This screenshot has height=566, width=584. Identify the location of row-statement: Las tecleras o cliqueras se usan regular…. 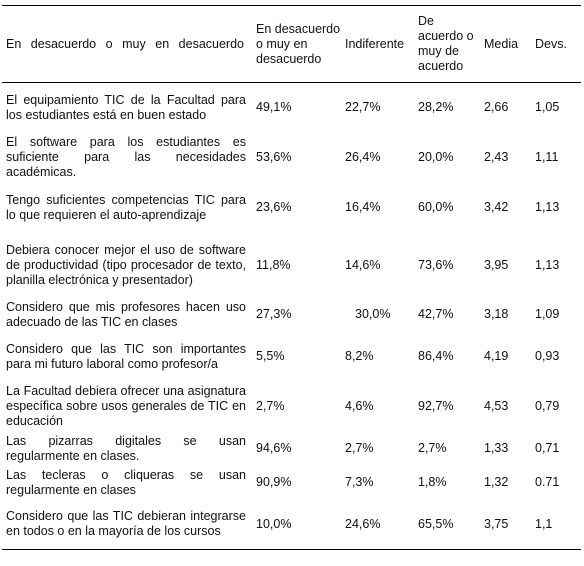
(126, 482).